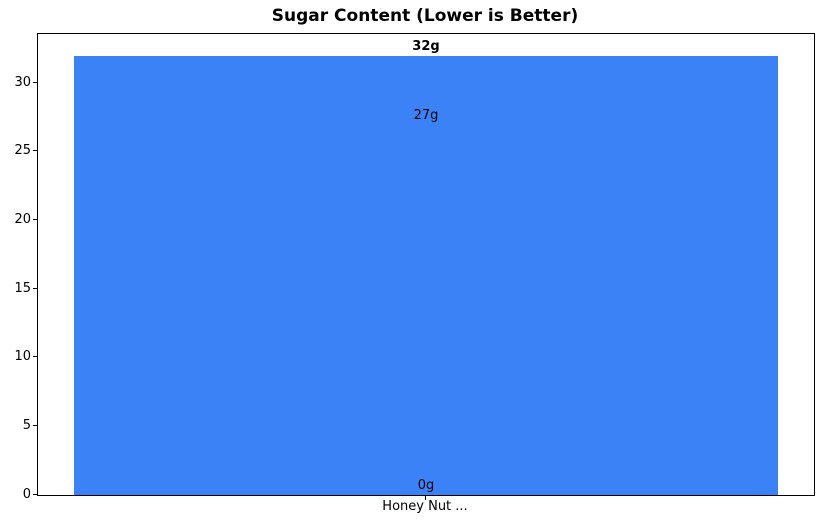 Image resolution: width=822 pixels, height=528 pixels. What do you see at coordinates (22, 82) in the screenshot?
I see `y-tick-label: 30` at bounding box center [22, 82].